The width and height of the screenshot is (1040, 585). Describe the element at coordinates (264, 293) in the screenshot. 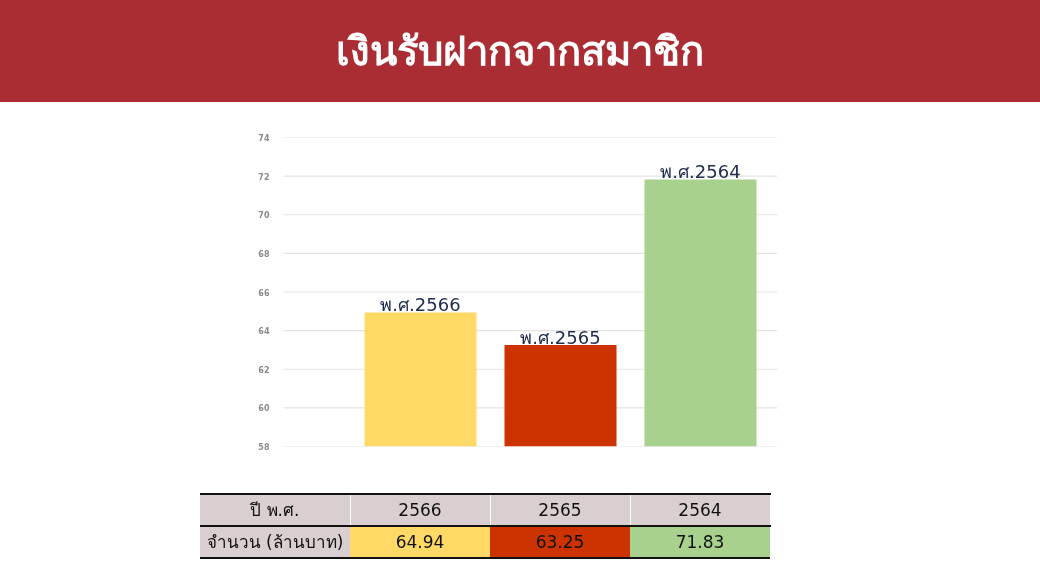

I see `y-tick-label: 66` at that location.